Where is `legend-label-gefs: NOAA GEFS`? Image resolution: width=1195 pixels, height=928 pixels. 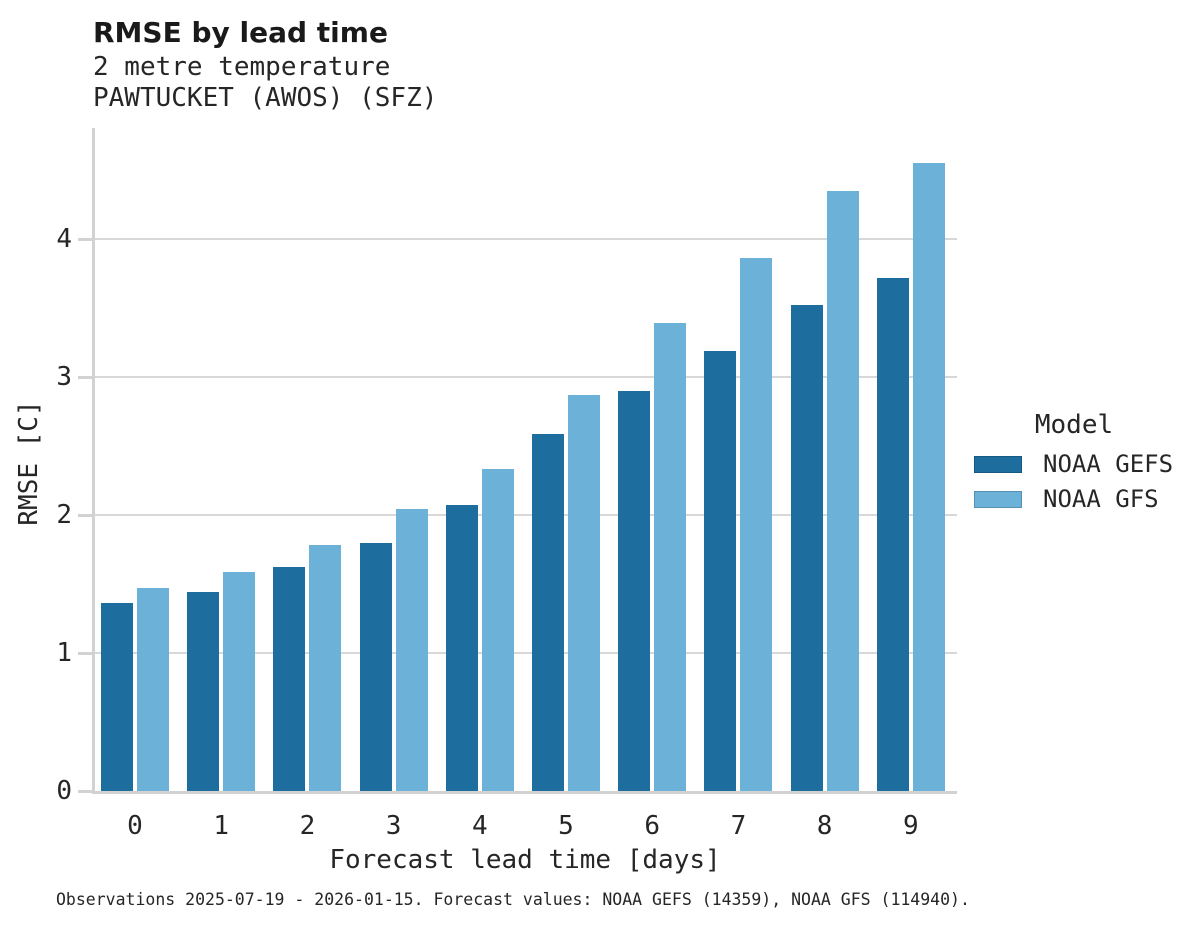
legend-label-gefs: NOAA GEFS is located at coordinates (1108, 464).